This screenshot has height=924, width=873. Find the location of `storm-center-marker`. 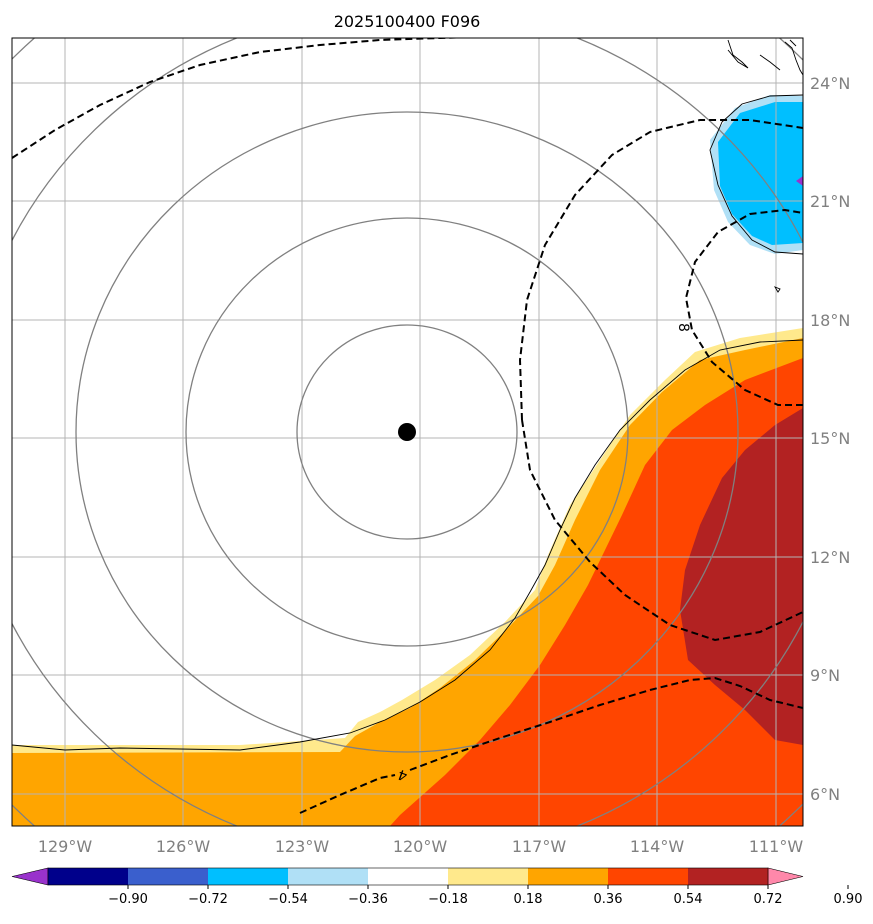

storm-center-marker is located at coordinates (407, 432).